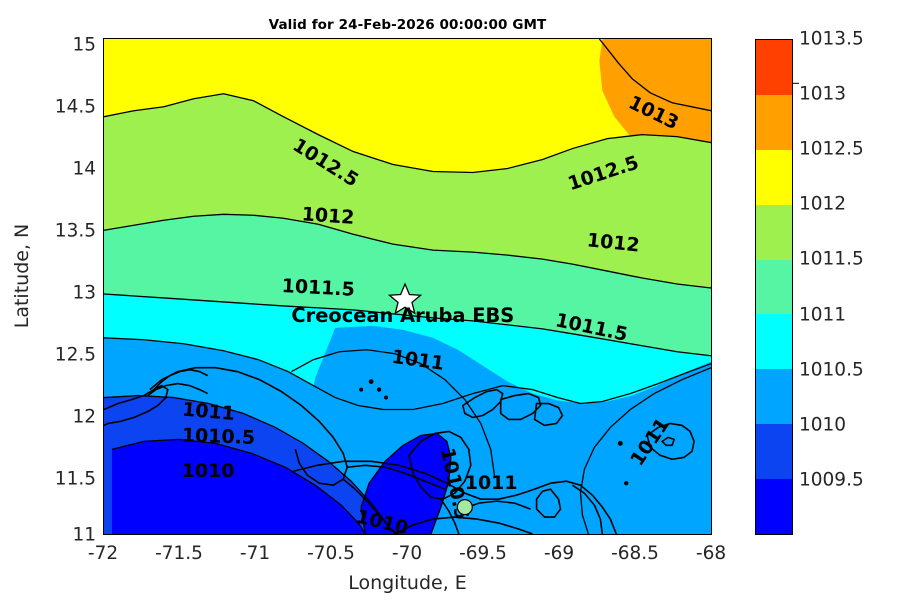 The height and width of the screenshot is (600, 900). What do you see at coordinates (179, 553) in the screenshot?
I see `x-tick-label: -71.5` at bounding box center [179, 553].